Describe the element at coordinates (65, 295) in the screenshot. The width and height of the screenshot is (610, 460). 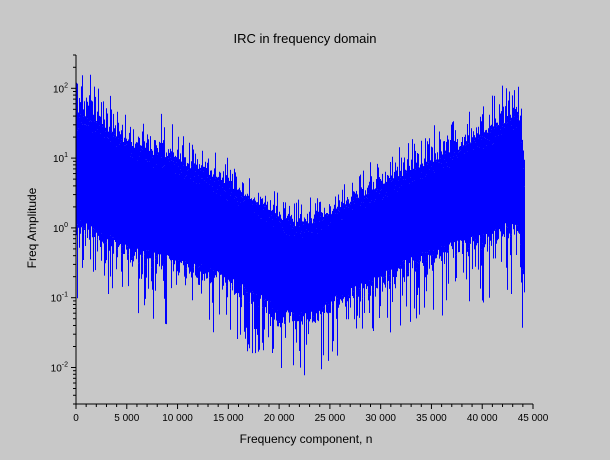
I see `y-tick-exponent: -1` at that location.